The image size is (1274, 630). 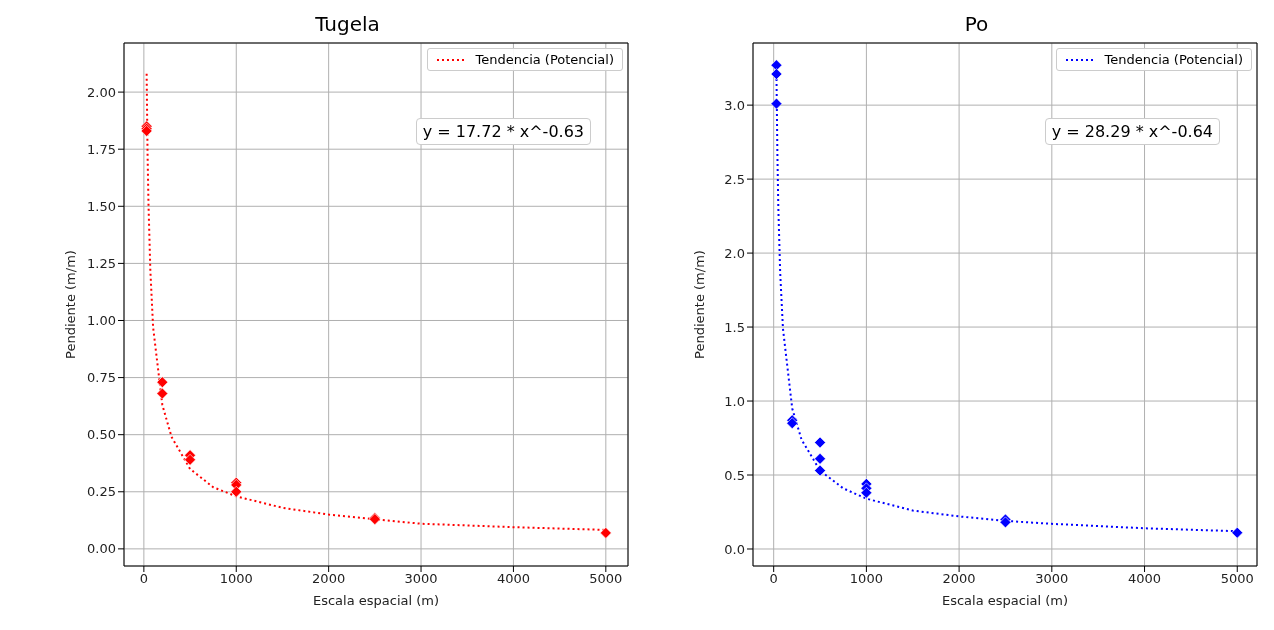 I want to click on y-tick-label: 1.25, so click(x=101, y=264).